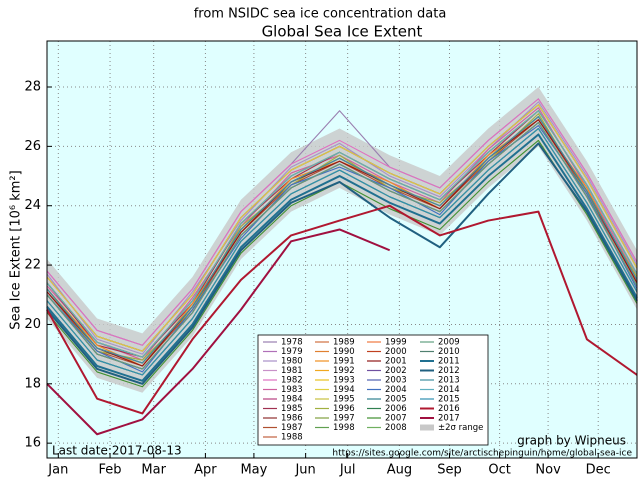  What do you see at coordinates (344, 352) in the screenshot?
I see `legend-label: 1990` at bounding box center [344, 352].